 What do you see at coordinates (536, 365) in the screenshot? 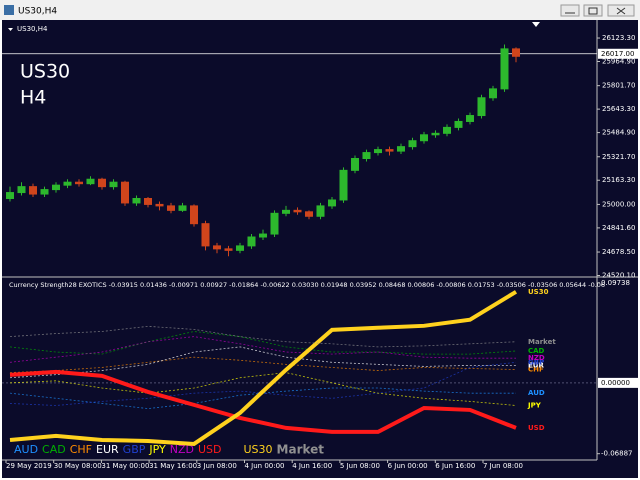
I see `end-label: EUR` at bounding box center [536, 365].